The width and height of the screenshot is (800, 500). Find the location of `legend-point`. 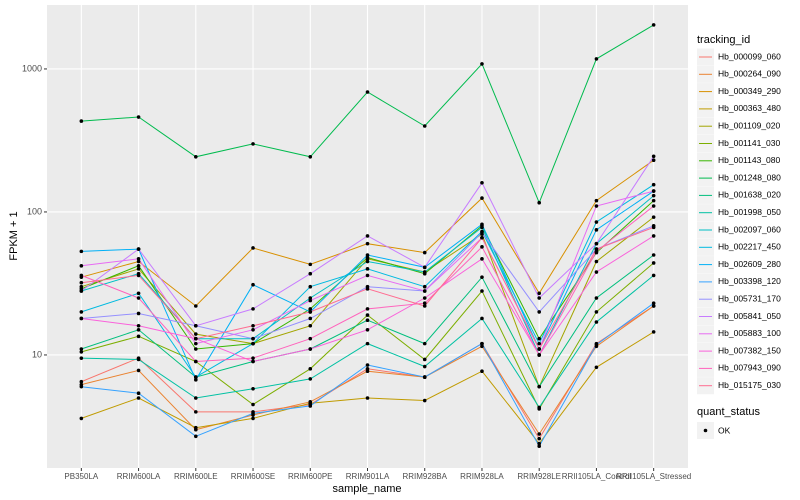

legend-point is located at coordinates (705, 430).